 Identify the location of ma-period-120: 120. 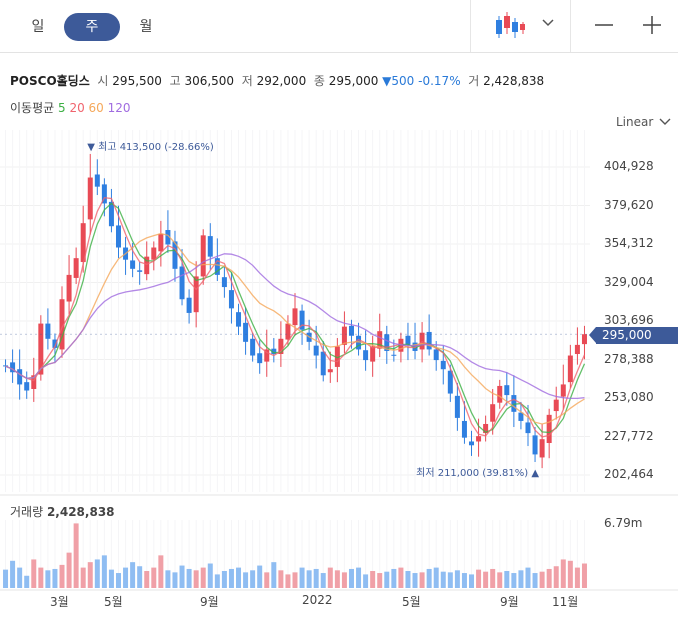
(117, 108).